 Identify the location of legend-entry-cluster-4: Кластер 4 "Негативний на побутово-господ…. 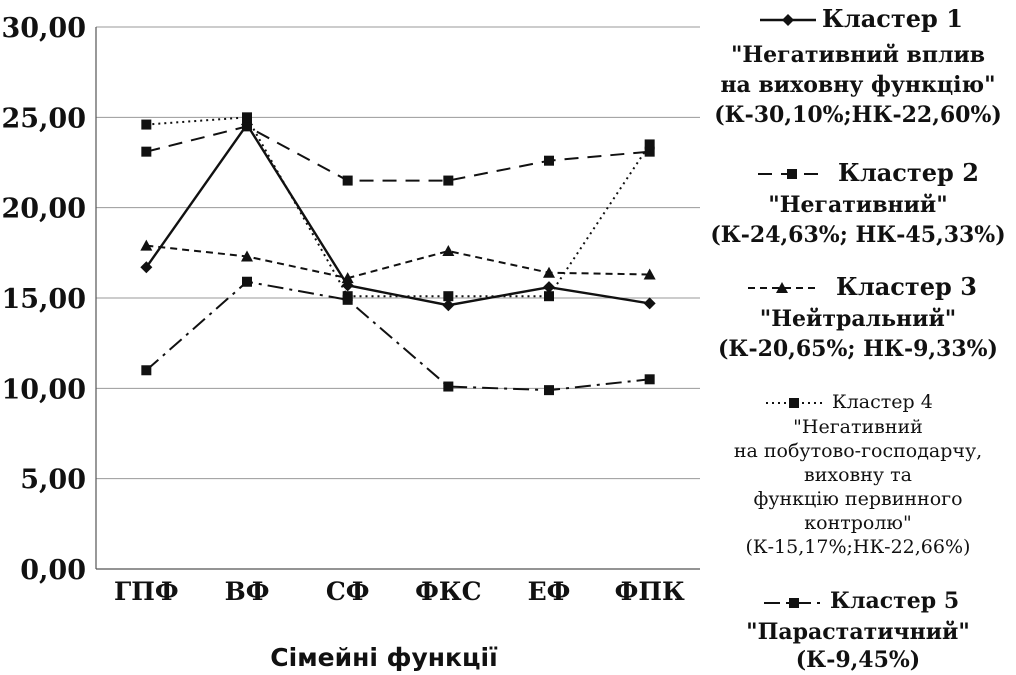
(858, 475).